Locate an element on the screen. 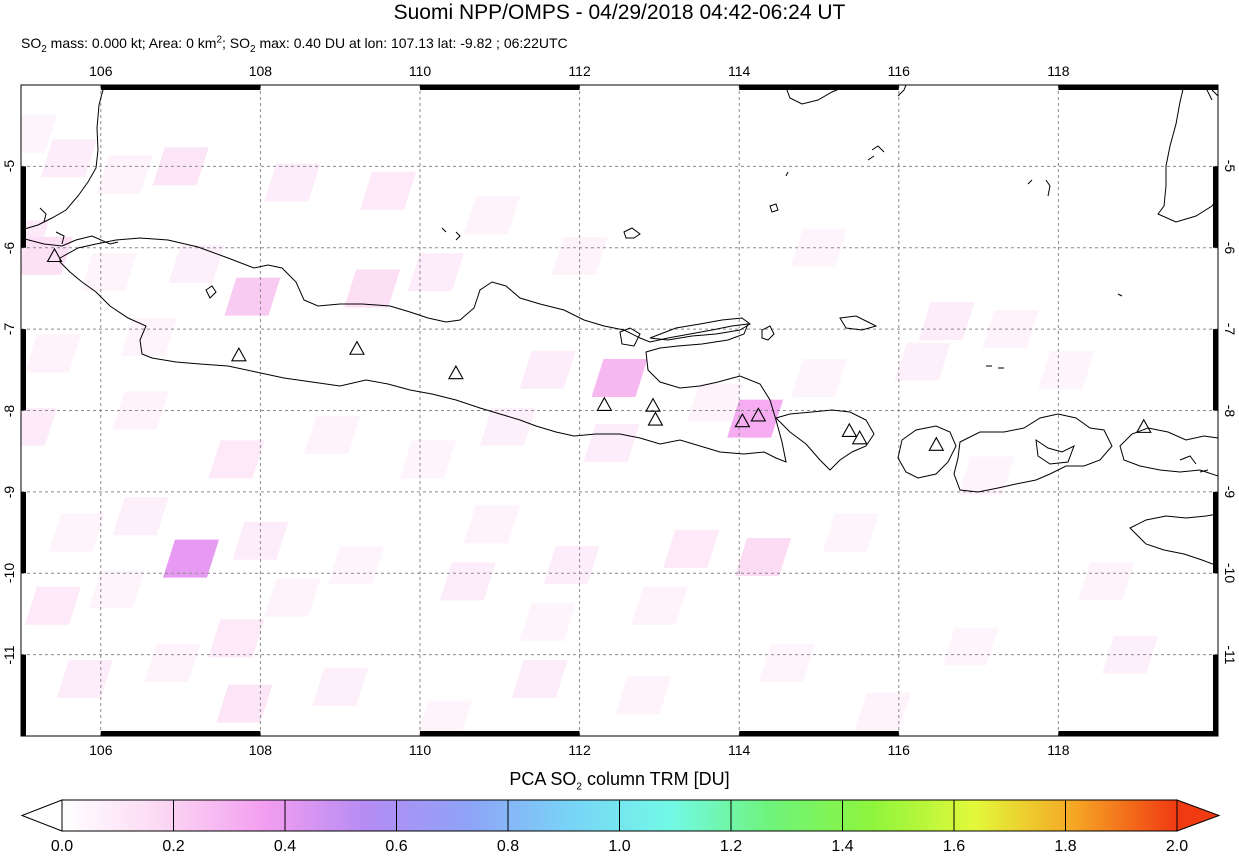  colorbar-min-arrow is located at coordinates (41, 815).